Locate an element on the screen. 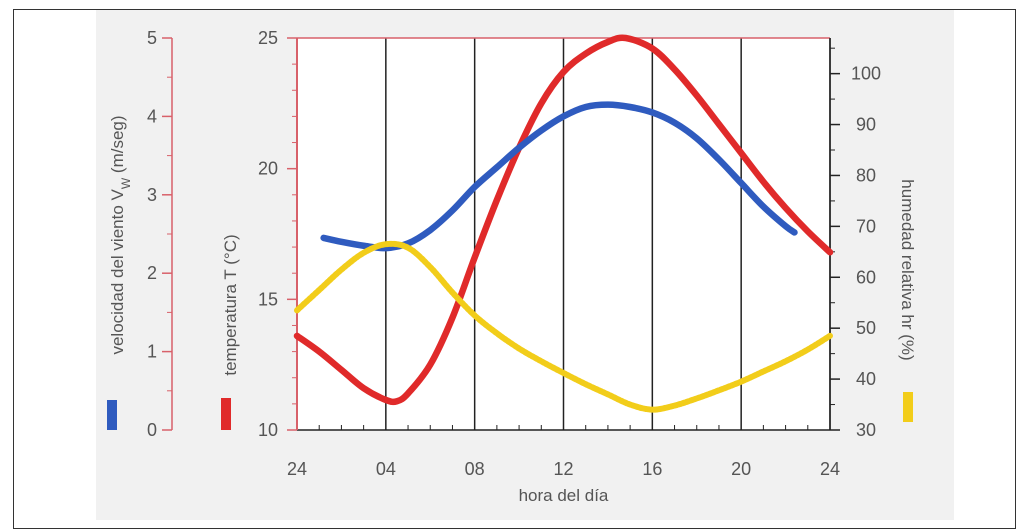 This screenshot has height=529, width=1020. temp-tick-label: 15 is located at coordinates (268, 299).